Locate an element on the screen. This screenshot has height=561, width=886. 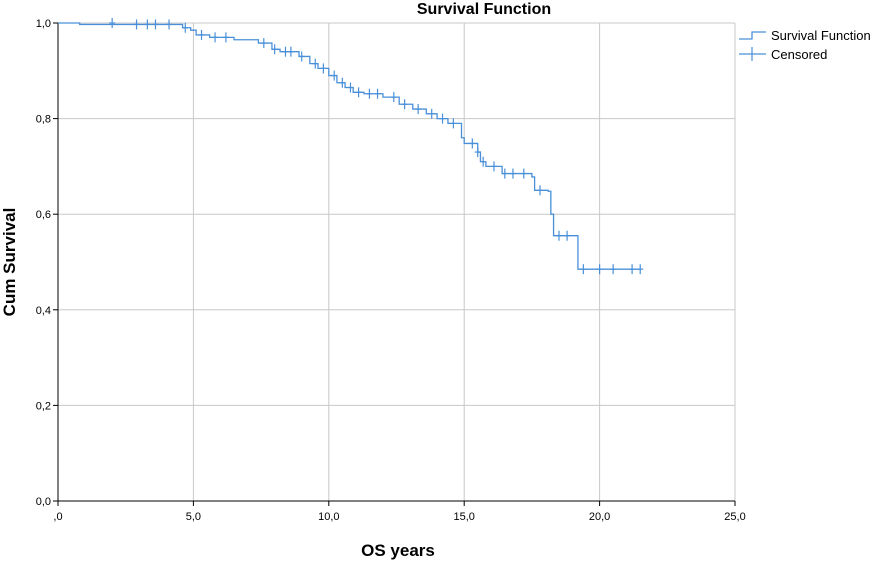
x-tick-label: 20,0 is located at coordinates (599, 517).